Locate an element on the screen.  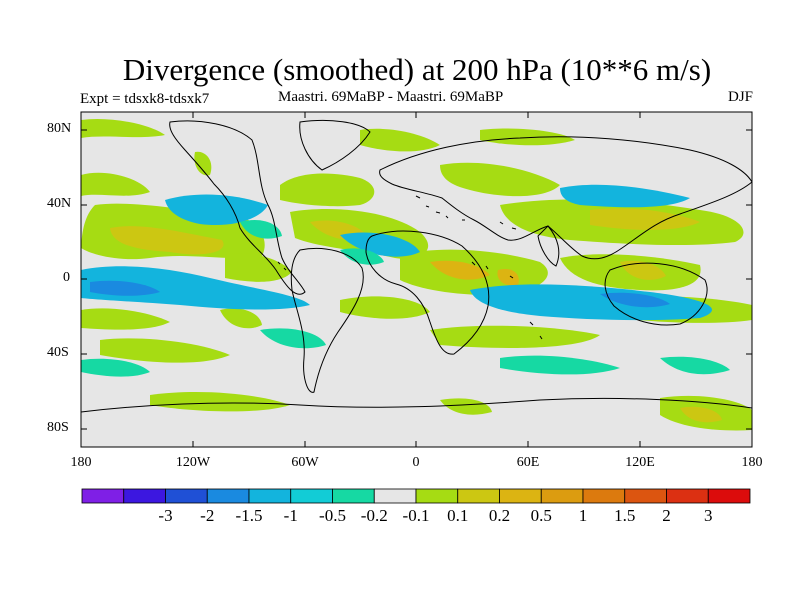
coastline-islands is located at coordinates (410, 267).